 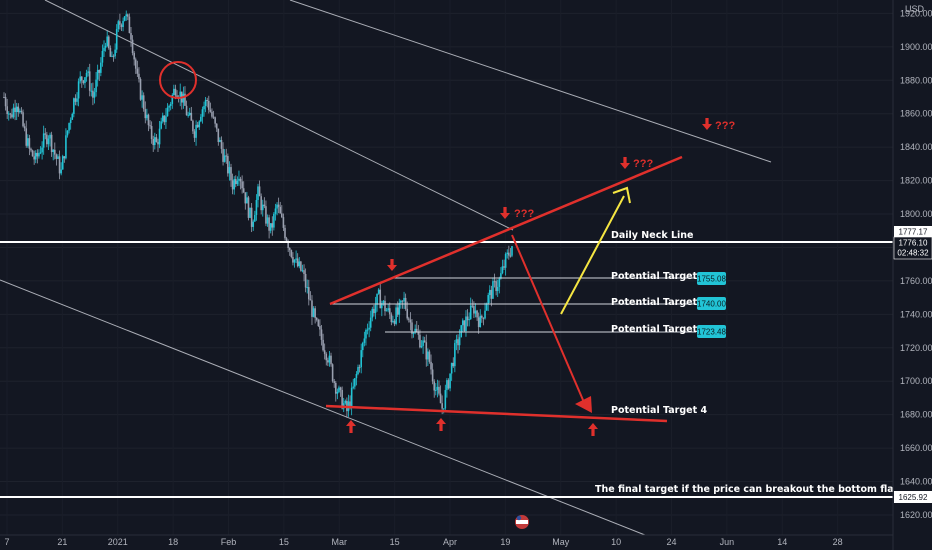 What do you see at coordinates (652, 235) in the screenshot?
I see `neck-line-label: Daily Neck Line` at bounding box center [652, 235].